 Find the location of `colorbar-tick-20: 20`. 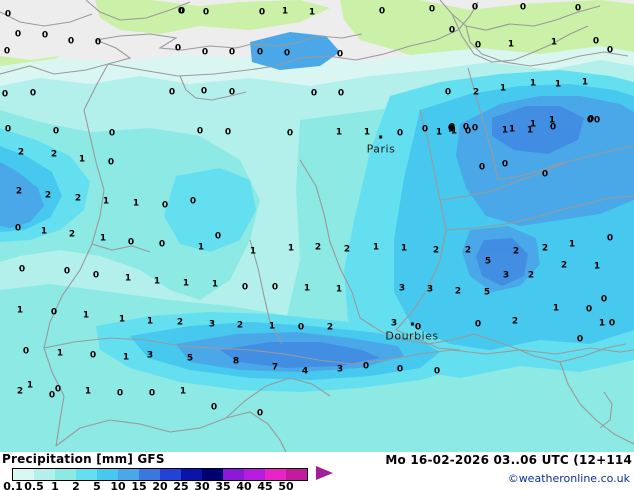

colorbar-tick-20: 20 is located at coordinates (160, 485).